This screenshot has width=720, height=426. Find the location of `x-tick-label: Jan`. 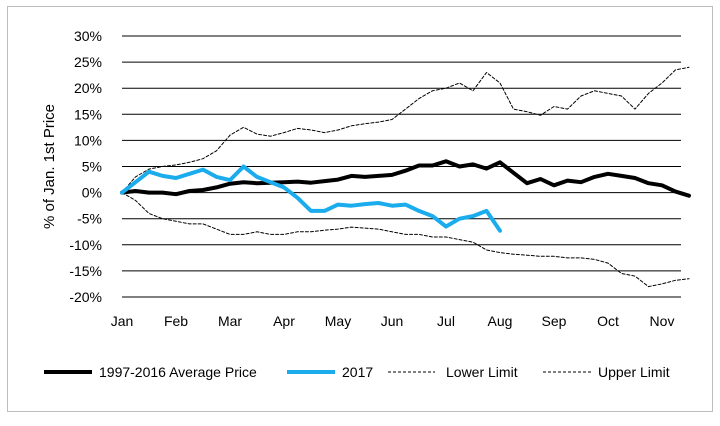

x-tick-label: Jan is located at coordinates (122, 321).